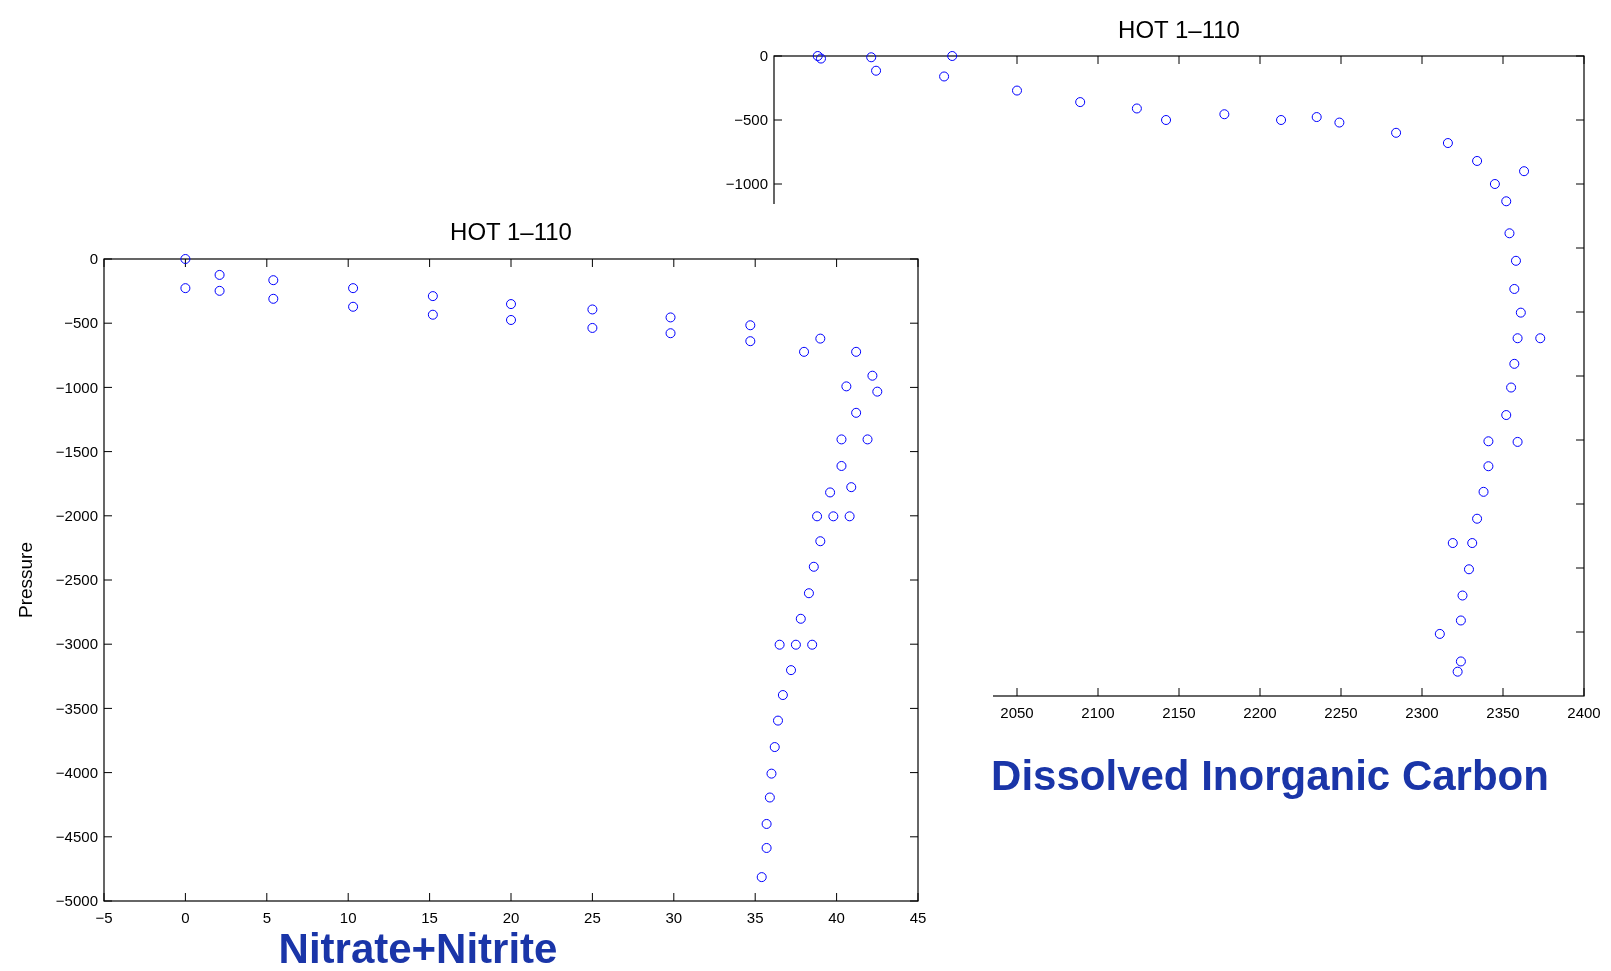  Describe the element at coordinates (185, 917) in the screenshot. I see `x-tick-label: 0` at that location.